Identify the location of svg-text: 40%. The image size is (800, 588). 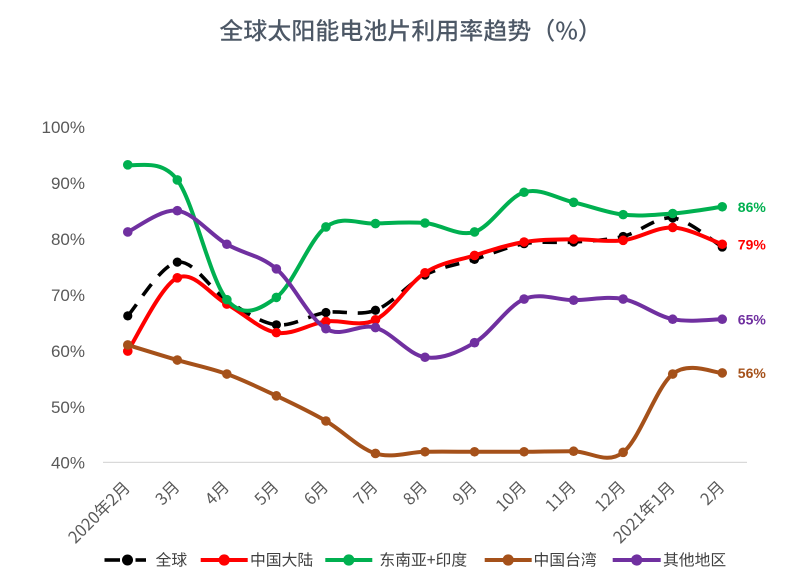
(68, 463).